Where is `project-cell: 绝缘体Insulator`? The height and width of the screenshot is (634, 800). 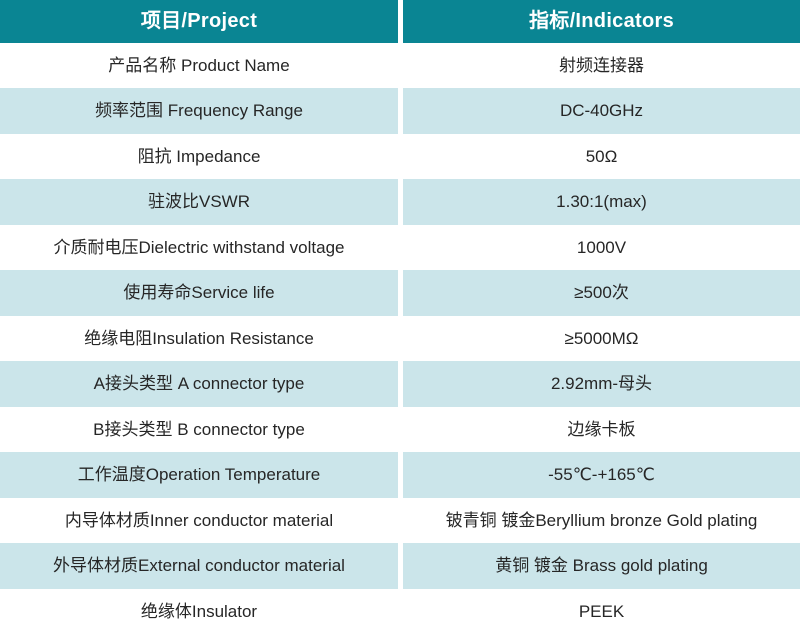 project-cell: 绝缘体Insulator is located at coordinates (199, 611).